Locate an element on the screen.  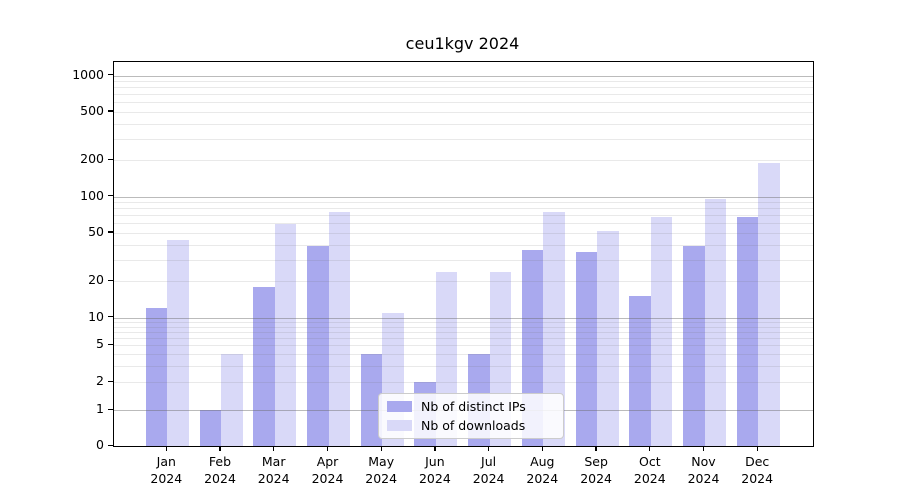
y-tick-label-2: 2 is located at coordinates (100, 381).